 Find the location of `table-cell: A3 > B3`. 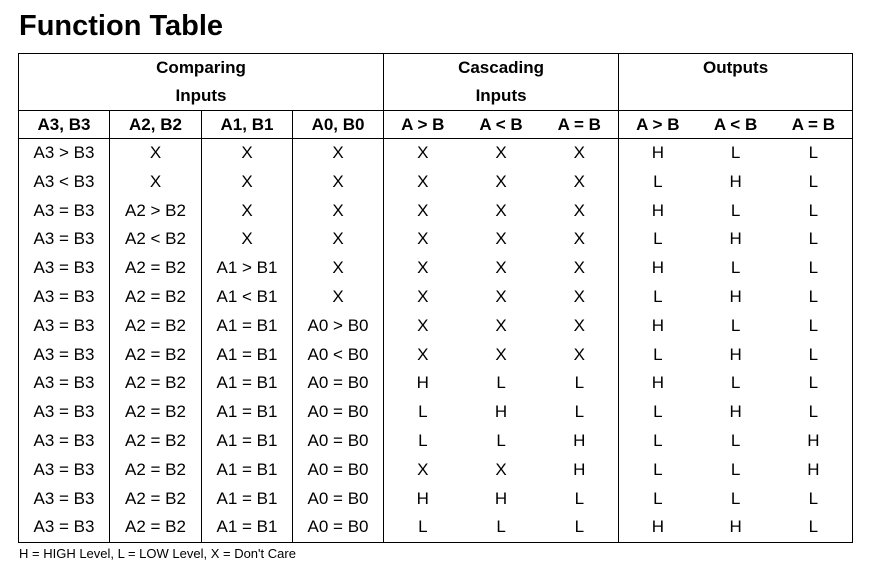

table-cell: A3 > B3 is located at coordinates (64, 153).